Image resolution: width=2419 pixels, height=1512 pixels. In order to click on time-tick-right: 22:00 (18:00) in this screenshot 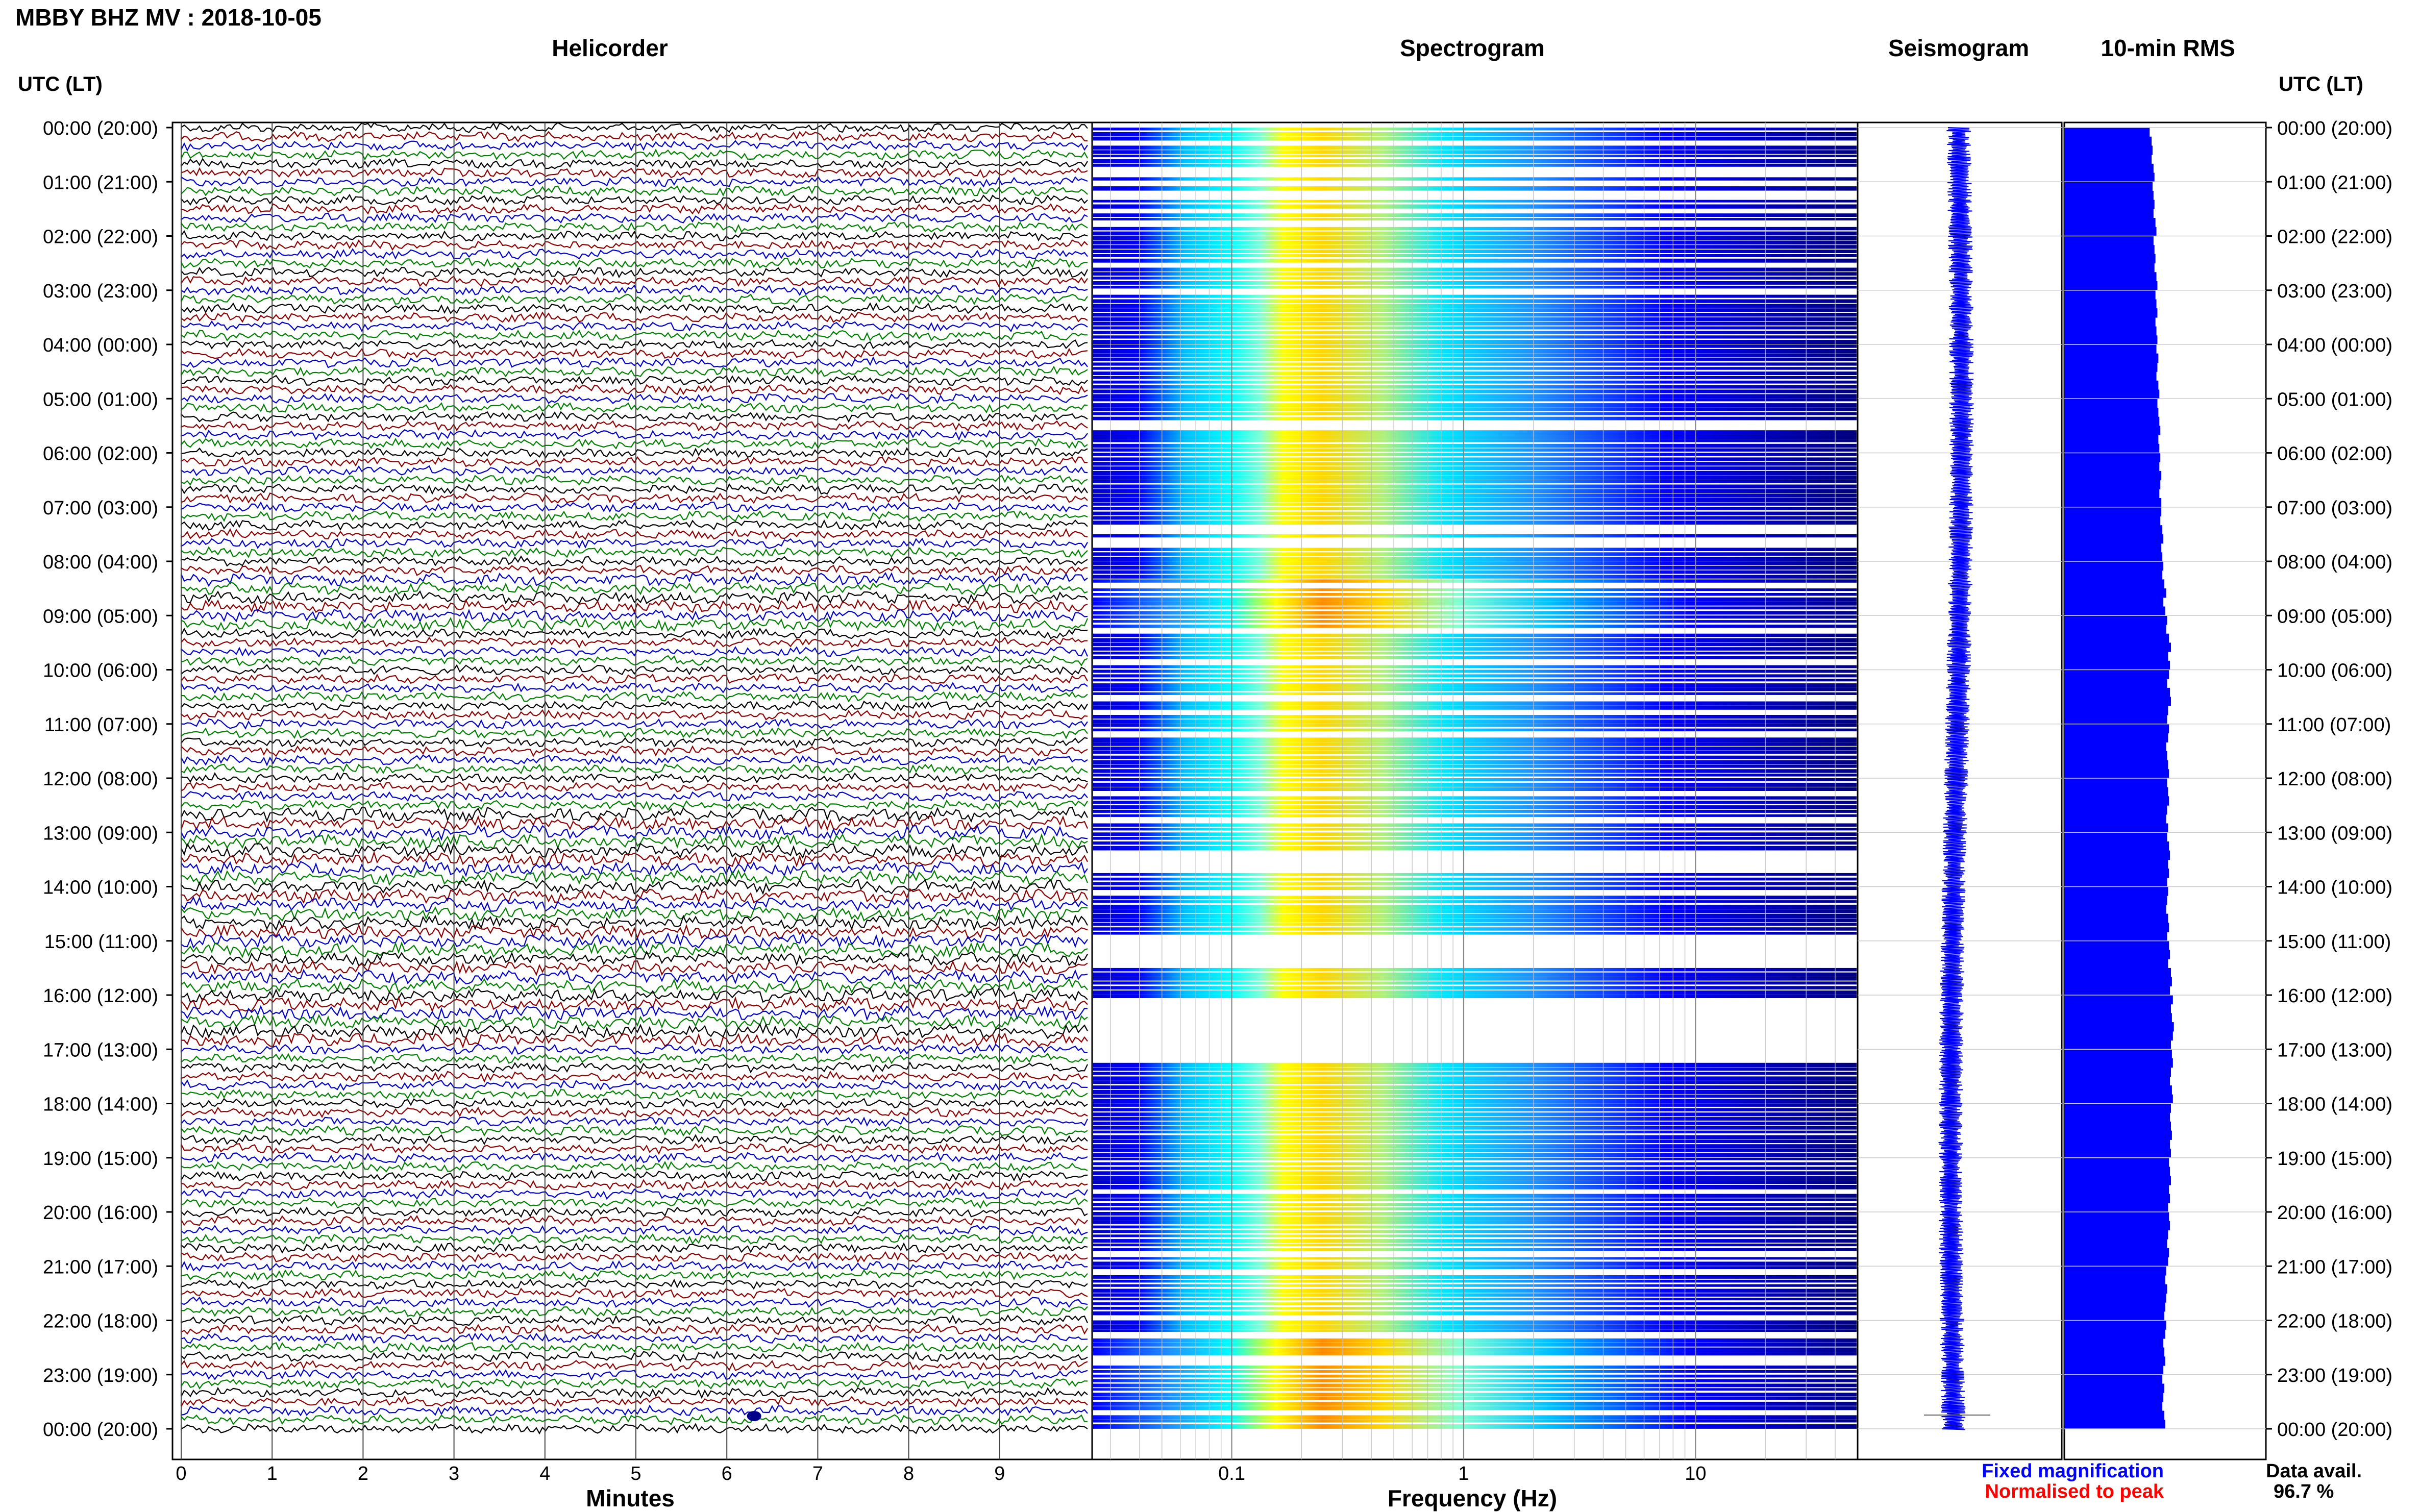, I will do `click(2334, 1321)`.